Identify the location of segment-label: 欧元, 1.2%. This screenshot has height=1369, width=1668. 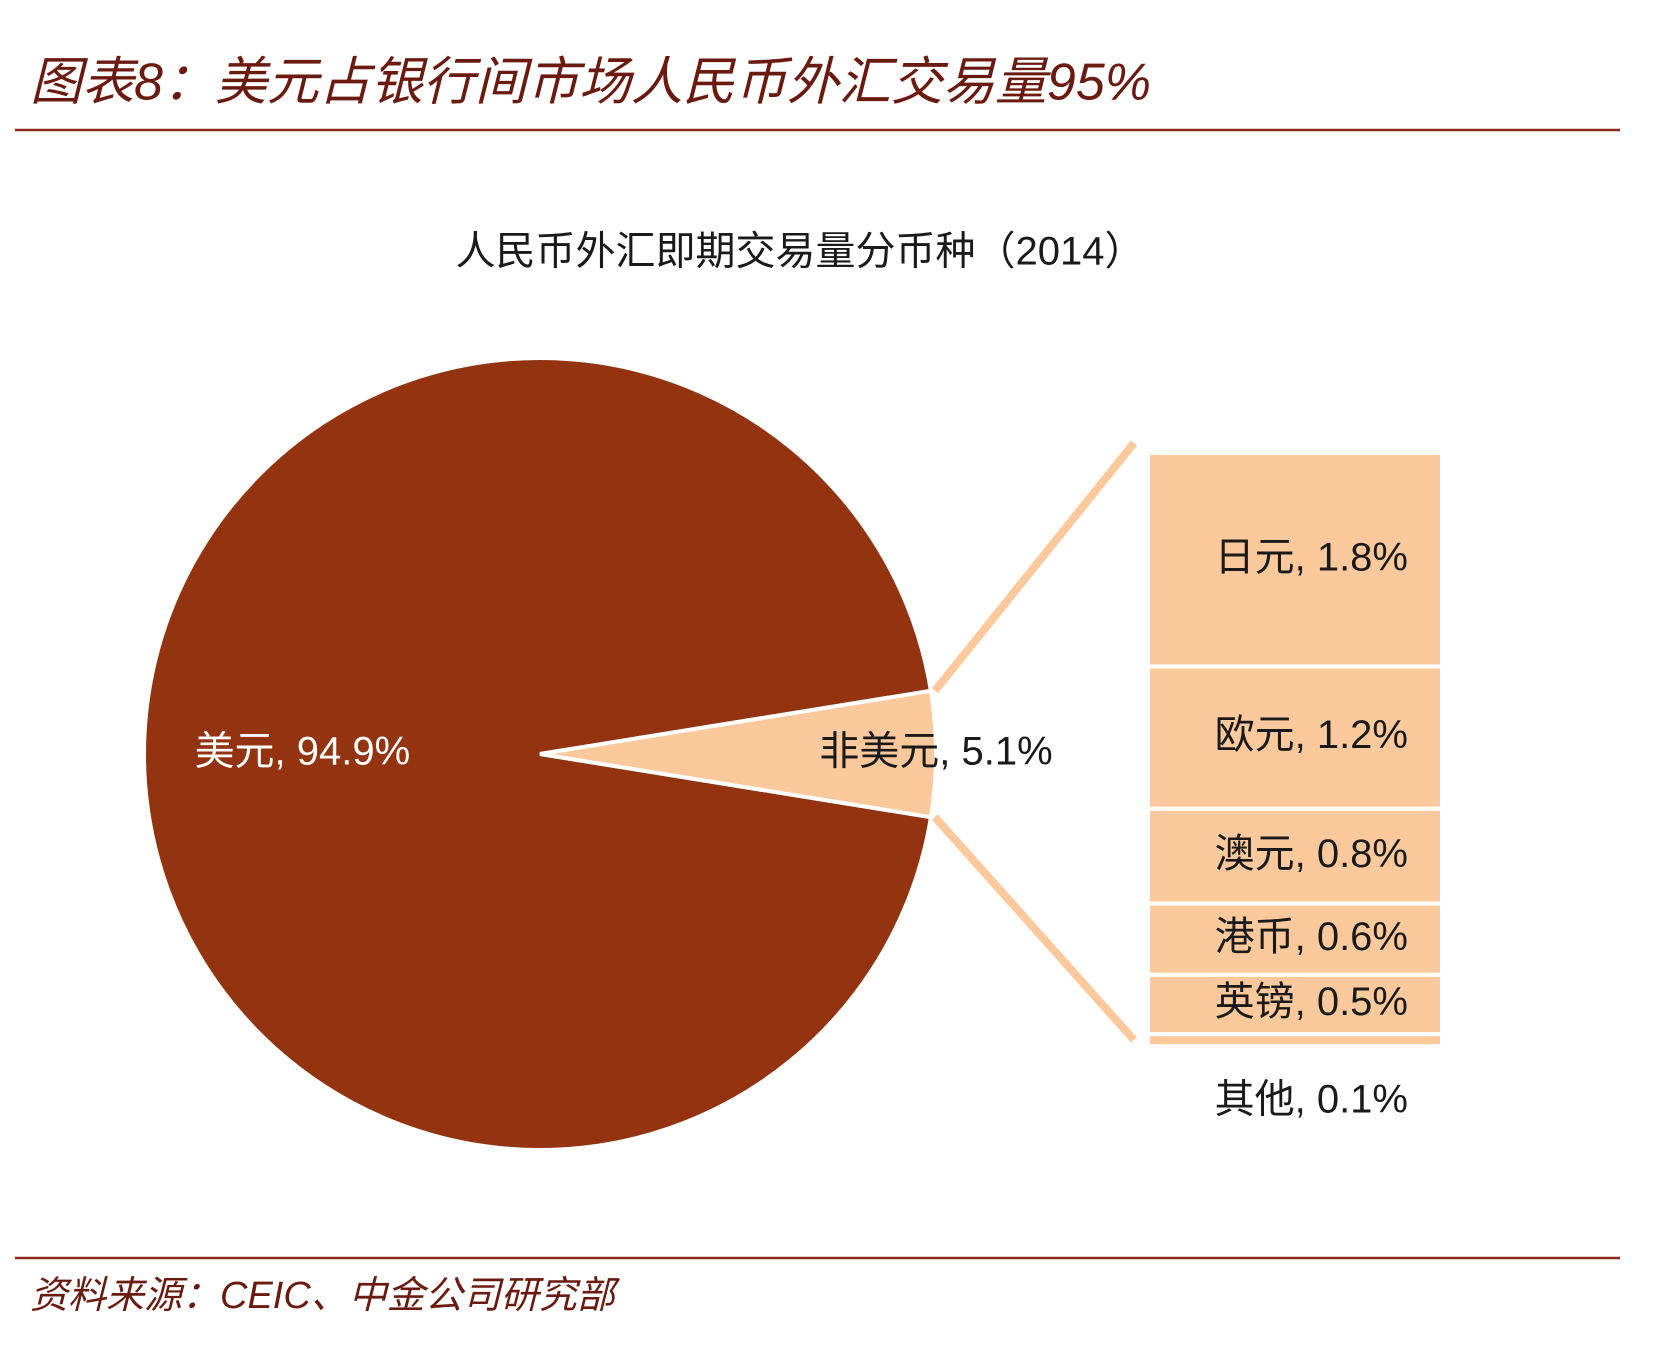
(1311, 735).